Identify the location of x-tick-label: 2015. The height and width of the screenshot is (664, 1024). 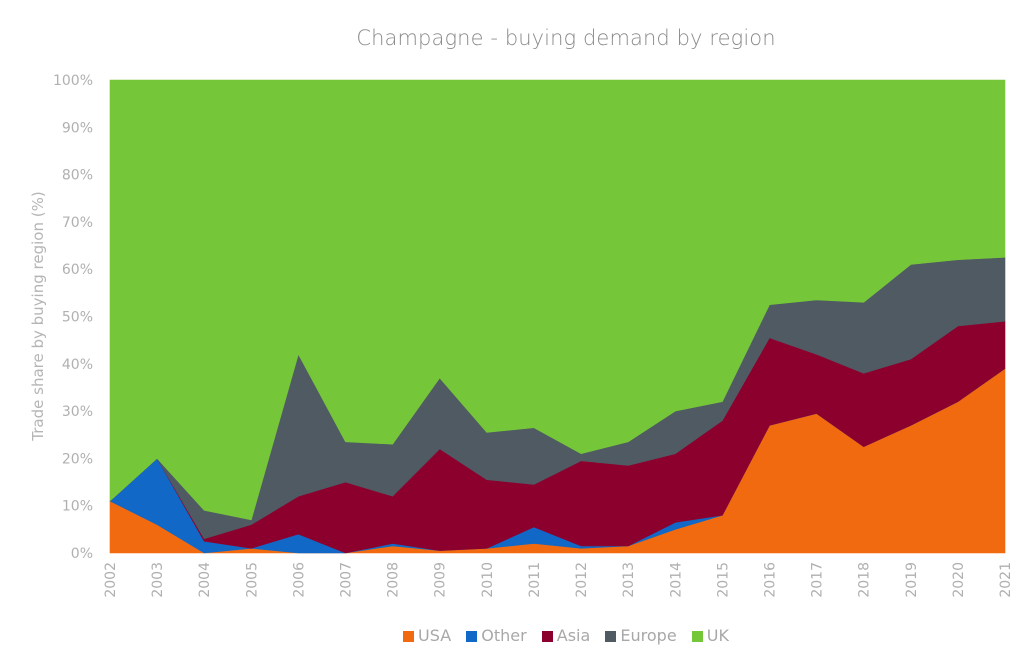
(723, 580).